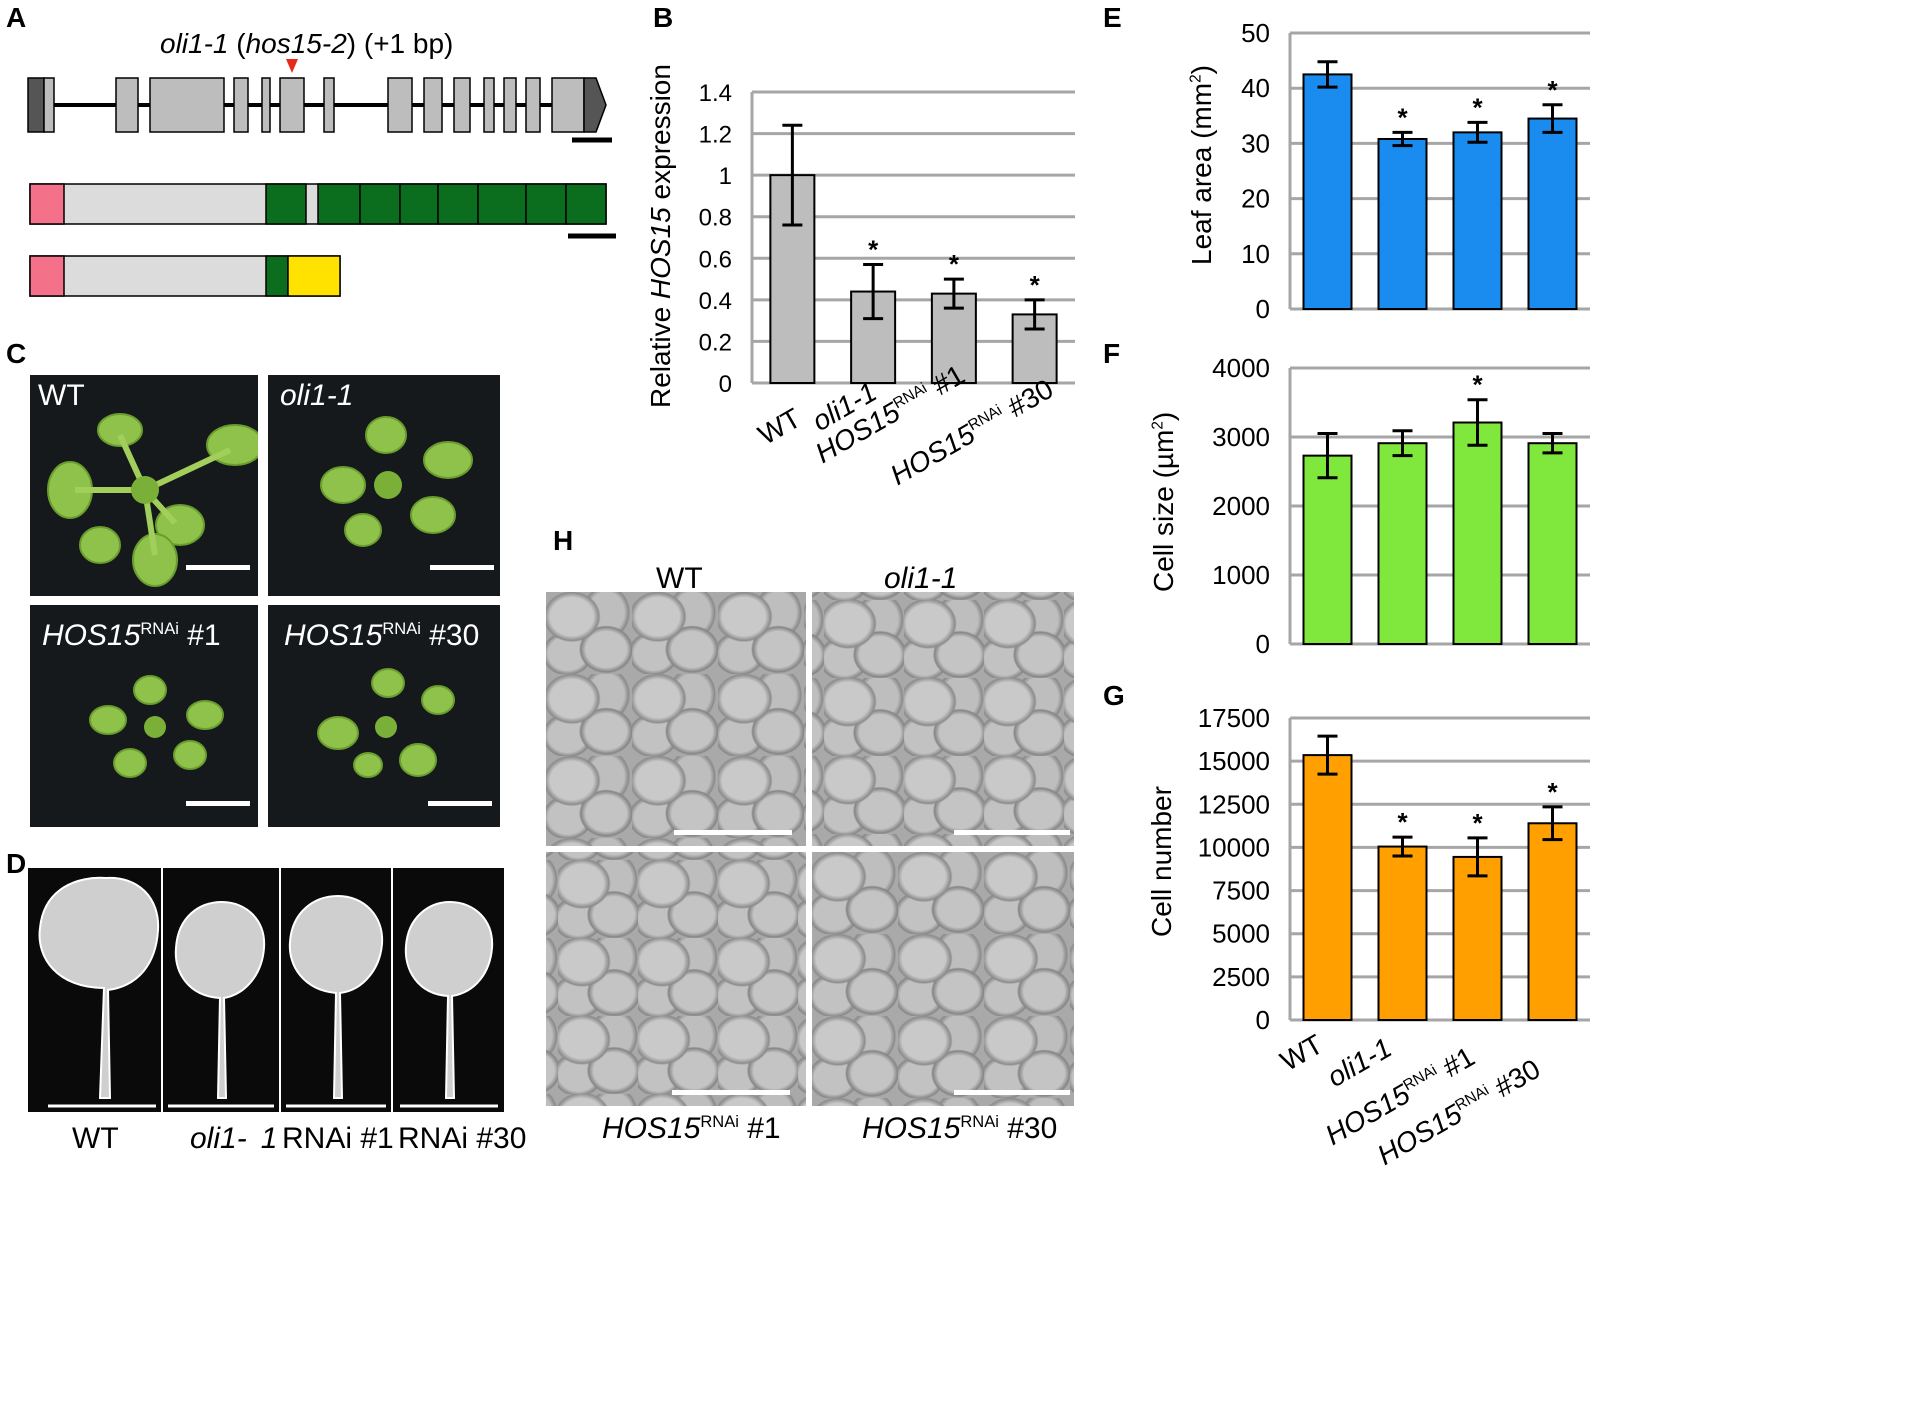  What do you see at coordinates (1255, 143) in the screenshot?
I see `y-tick-label: 30` at bounding box center [1255, 143].